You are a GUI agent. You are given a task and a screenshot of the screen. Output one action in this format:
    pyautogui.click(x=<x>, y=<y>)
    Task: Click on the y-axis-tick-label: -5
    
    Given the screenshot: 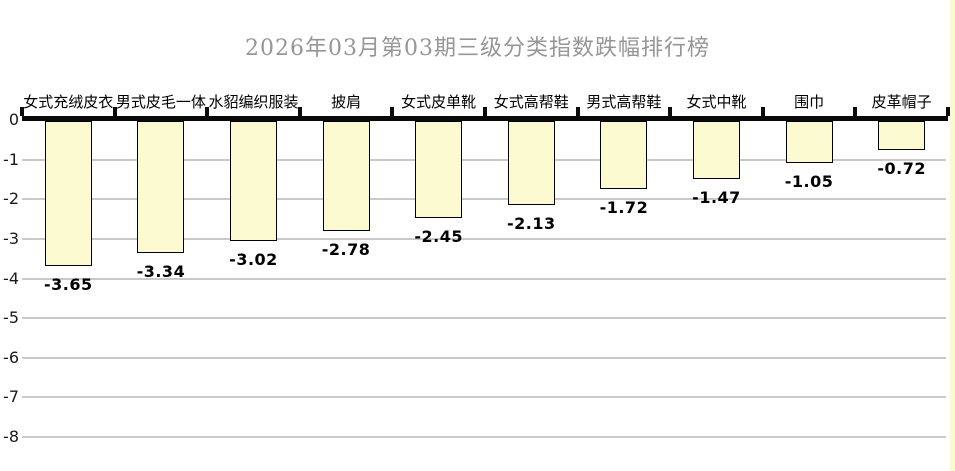 What is the action you would take?
    pyautogui.click(x=11, y=318)
    